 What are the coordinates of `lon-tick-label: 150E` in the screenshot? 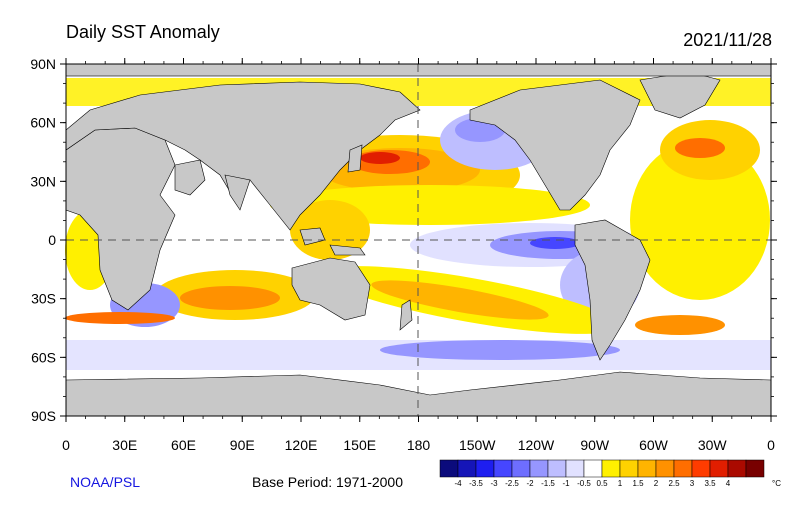 It's located at (359, 445).